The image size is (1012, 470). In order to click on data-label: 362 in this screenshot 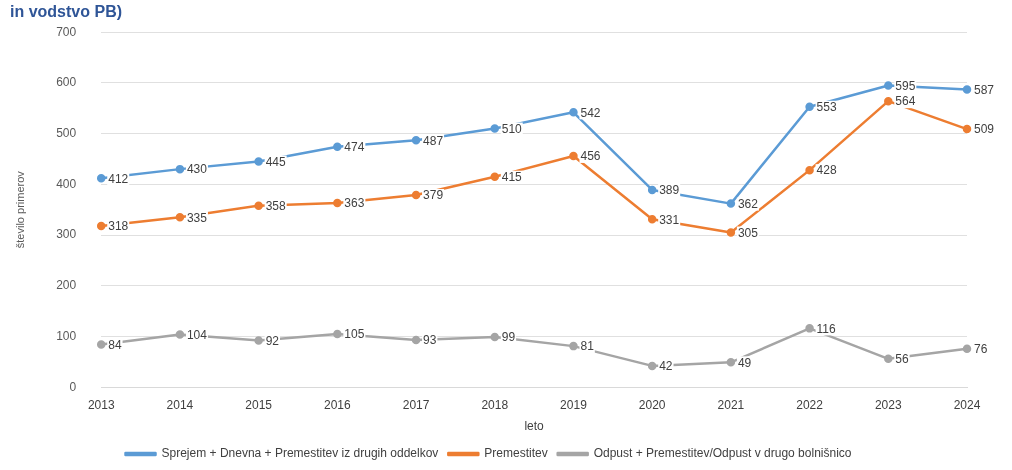, I will do `click(748, 203)`.